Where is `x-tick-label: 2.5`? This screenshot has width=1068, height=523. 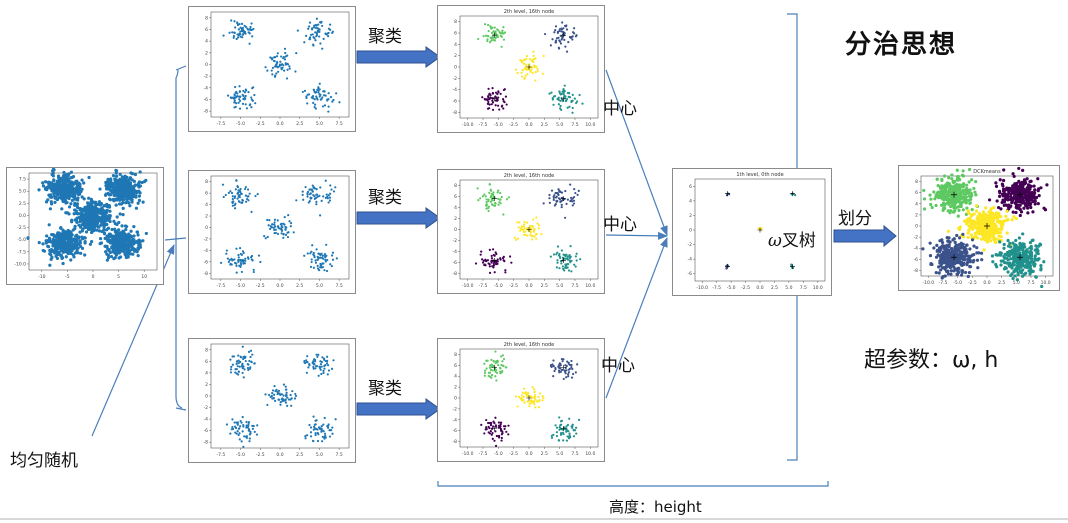 x-tick-label: 2.5 is located at coordinates (299, 286).